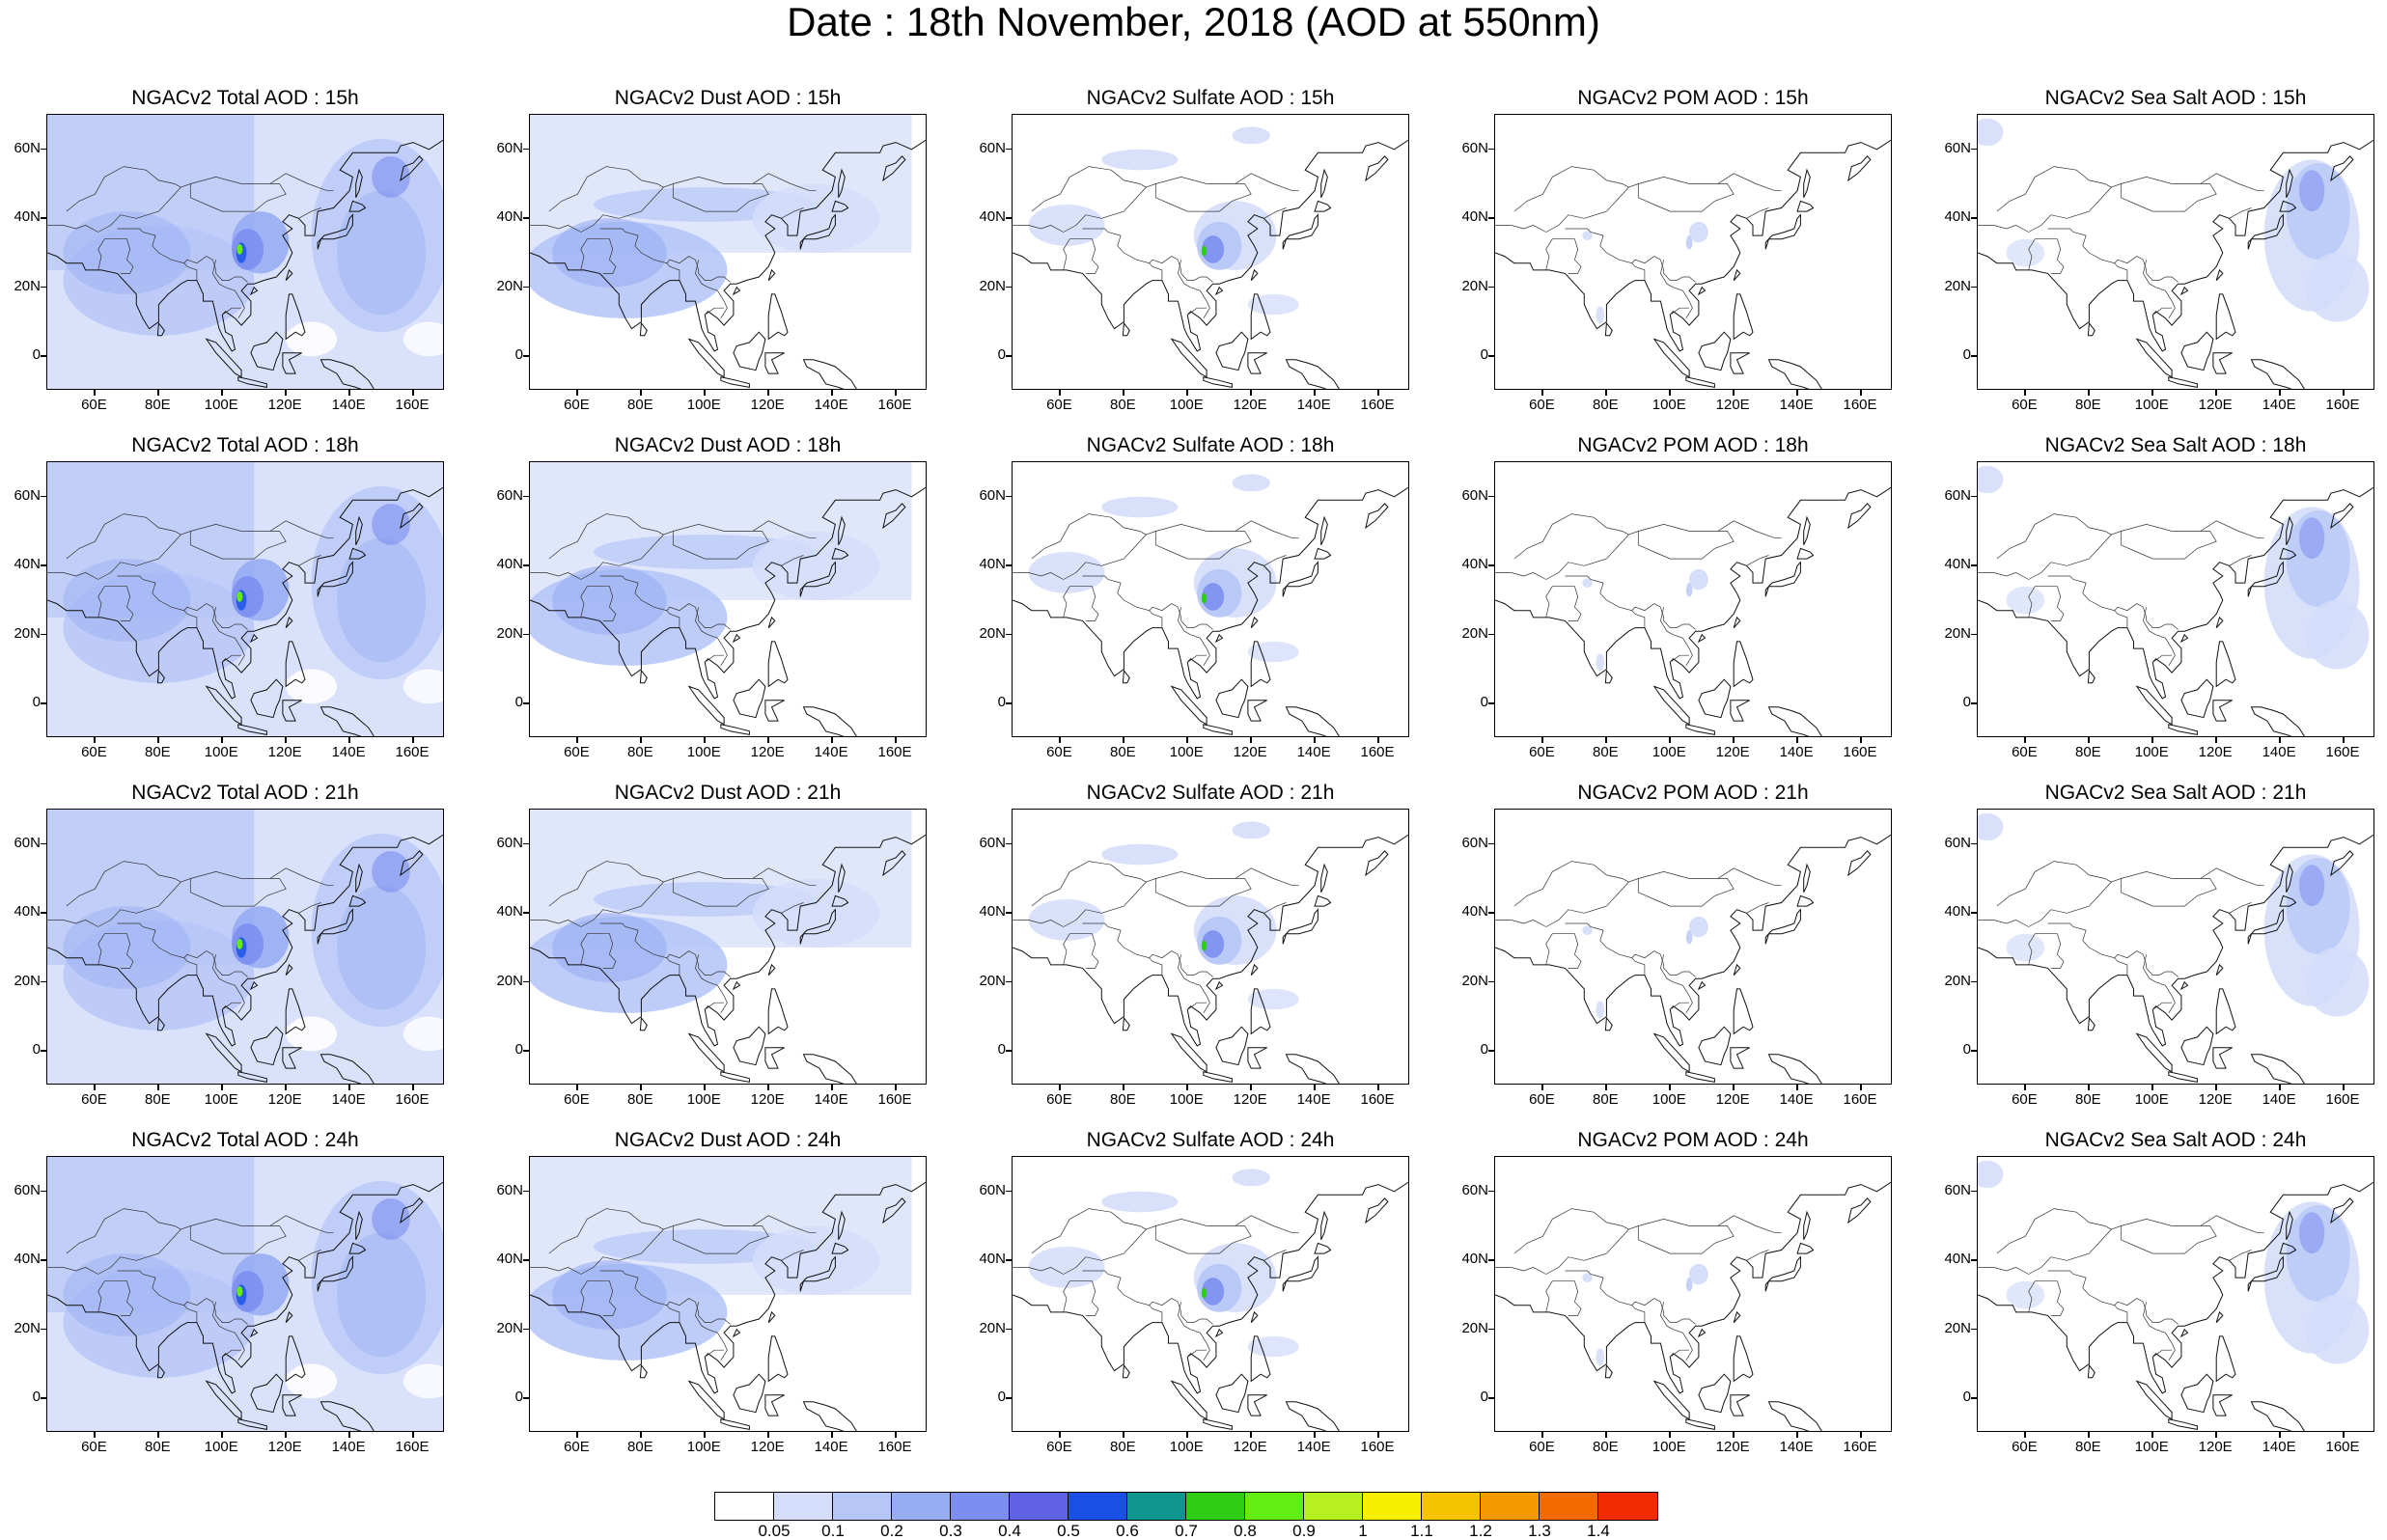 The image size is (2387, 1540). I want to click on colorbar-label: 1.2, so click(1480, 1531).